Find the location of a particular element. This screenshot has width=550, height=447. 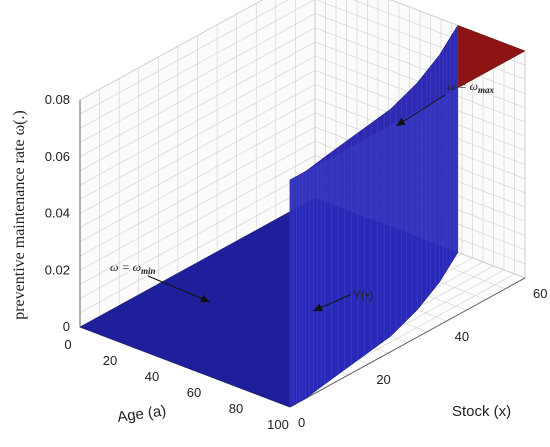

y-tick-label: 20 is located at coordinates (383, 379).